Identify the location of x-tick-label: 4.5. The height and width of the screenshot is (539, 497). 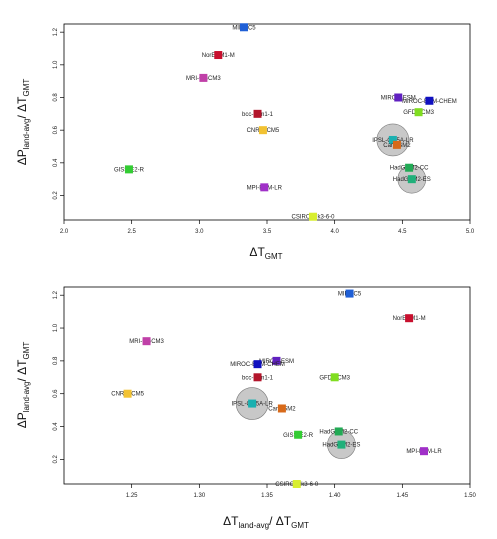
(402, 232).